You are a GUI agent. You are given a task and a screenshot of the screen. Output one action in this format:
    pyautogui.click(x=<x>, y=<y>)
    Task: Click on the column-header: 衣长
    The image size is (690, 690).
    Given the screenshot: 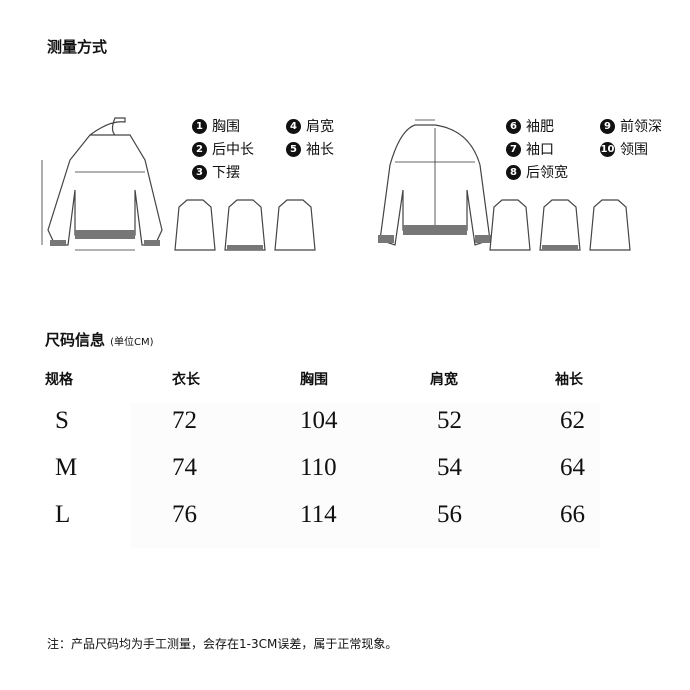 What is the action you would take?
    pyautogui.click(x=186, y=380)
    